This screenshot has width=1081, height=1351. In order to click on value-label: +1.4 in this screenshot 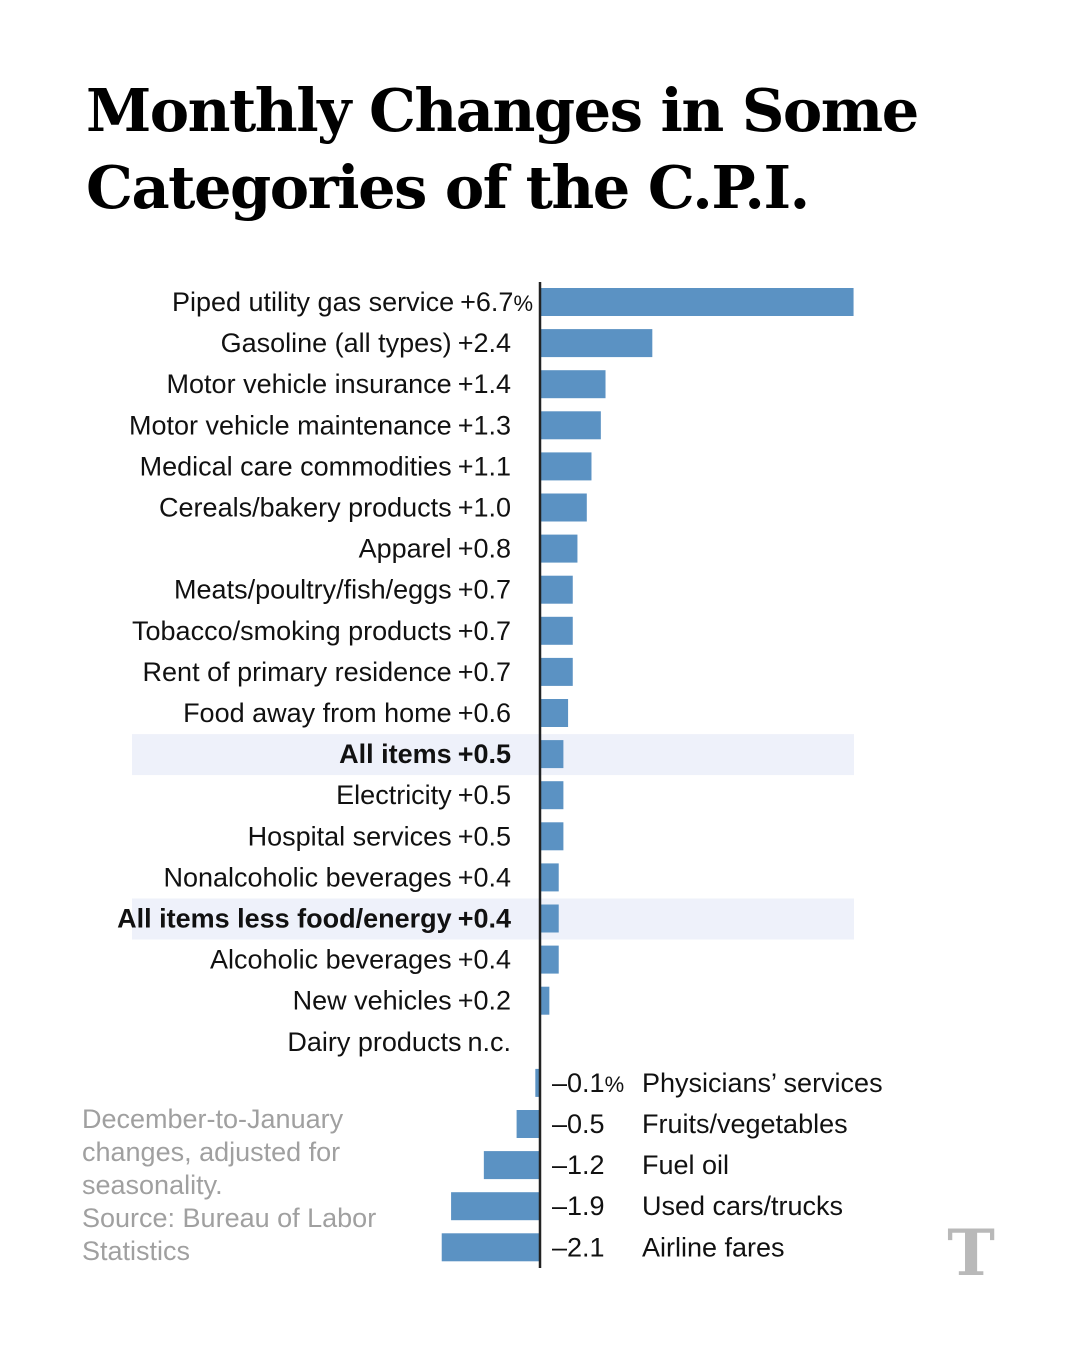, I will do `click(484, 384)`.